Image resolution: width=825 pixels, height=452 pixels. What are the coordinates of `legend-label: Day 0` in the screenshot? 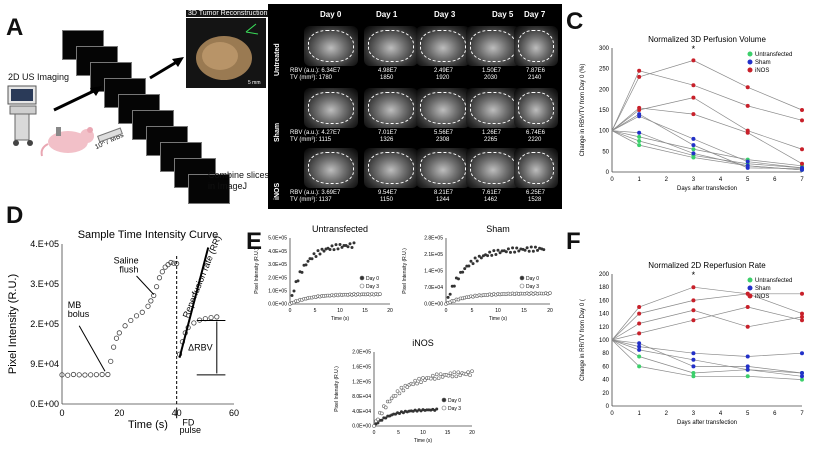 It's located at (532, 279).